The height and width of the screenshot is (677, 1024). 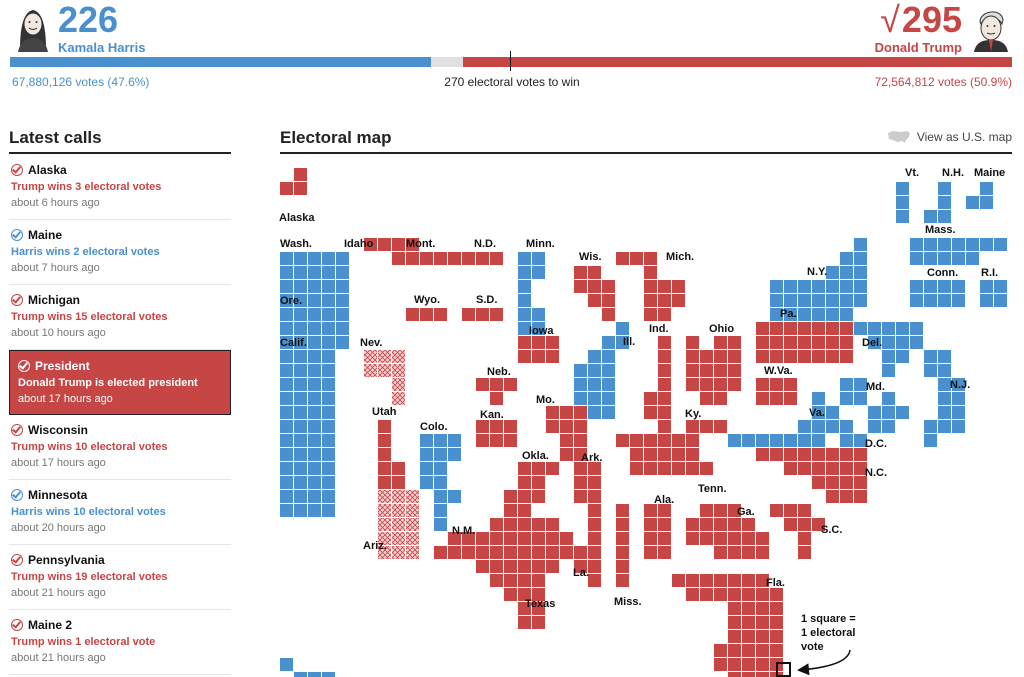 What do you see at coordinates (783, 419) in the screenshot?
I see `state-tiles-va` at bounding box center [783, 419].